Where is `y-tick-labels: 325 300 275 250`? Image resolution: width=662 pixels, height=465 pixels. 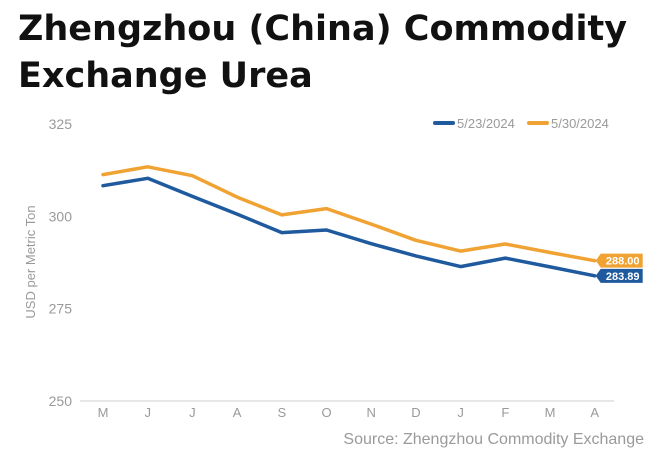 y-tick-labels: 325 300 275 250 is located at coordinates (61, 262).